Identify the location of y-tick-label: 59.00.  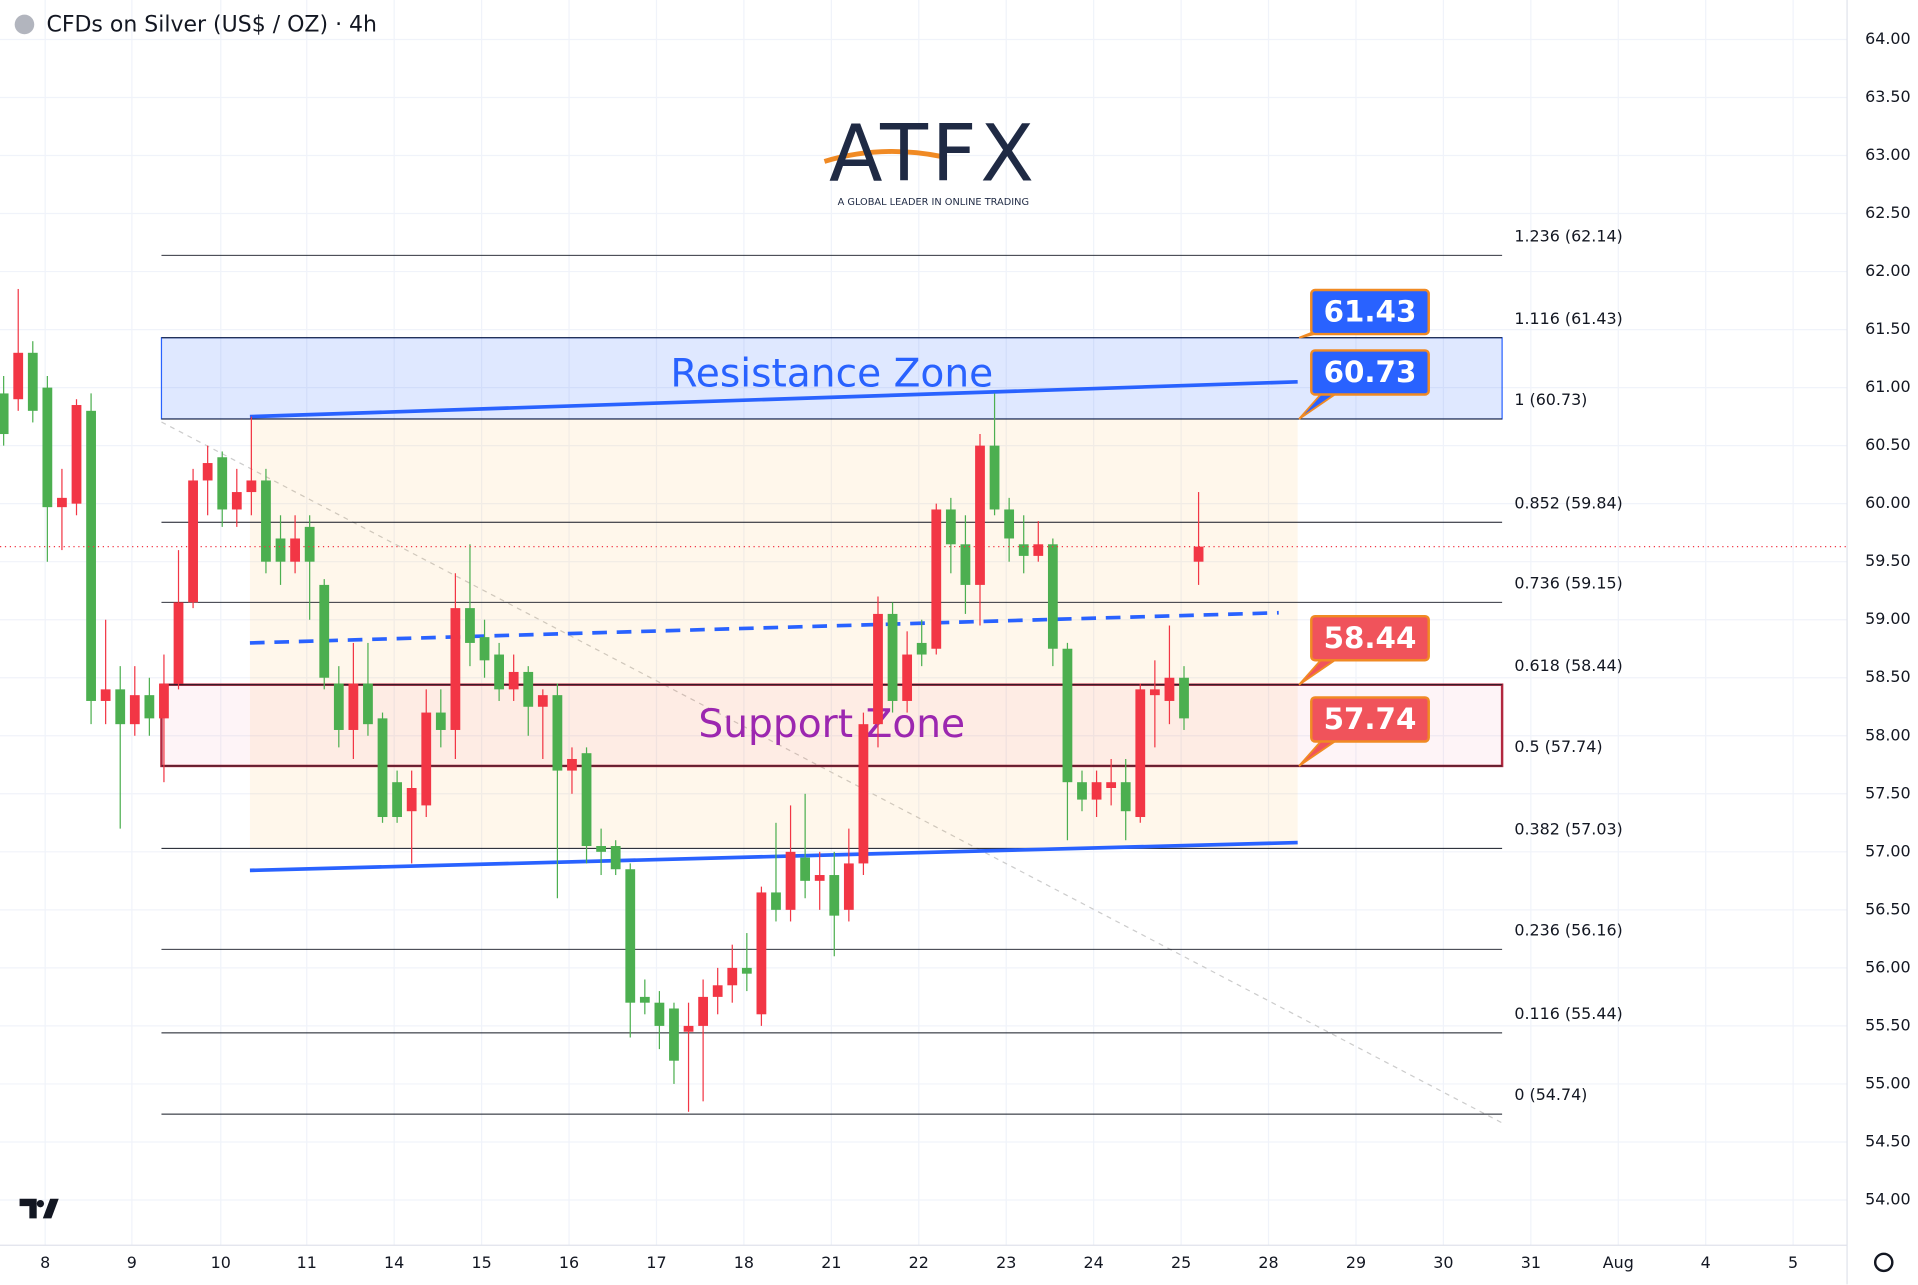
(1887, 618).